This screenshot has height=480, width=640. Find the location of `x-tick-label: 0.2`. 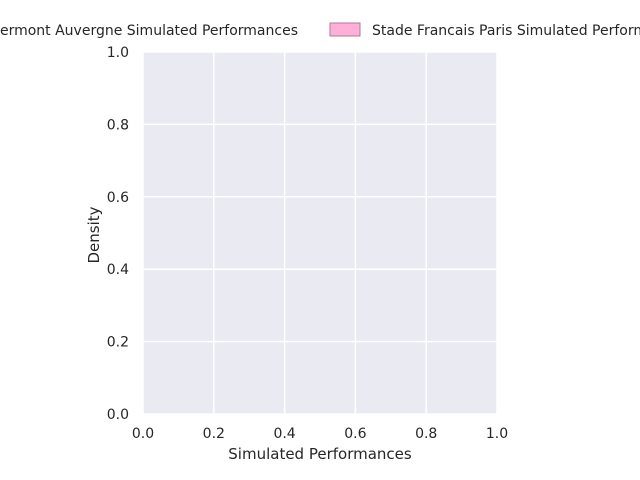

x-tick-label: 0.2 is located at coordinates (214, 434).